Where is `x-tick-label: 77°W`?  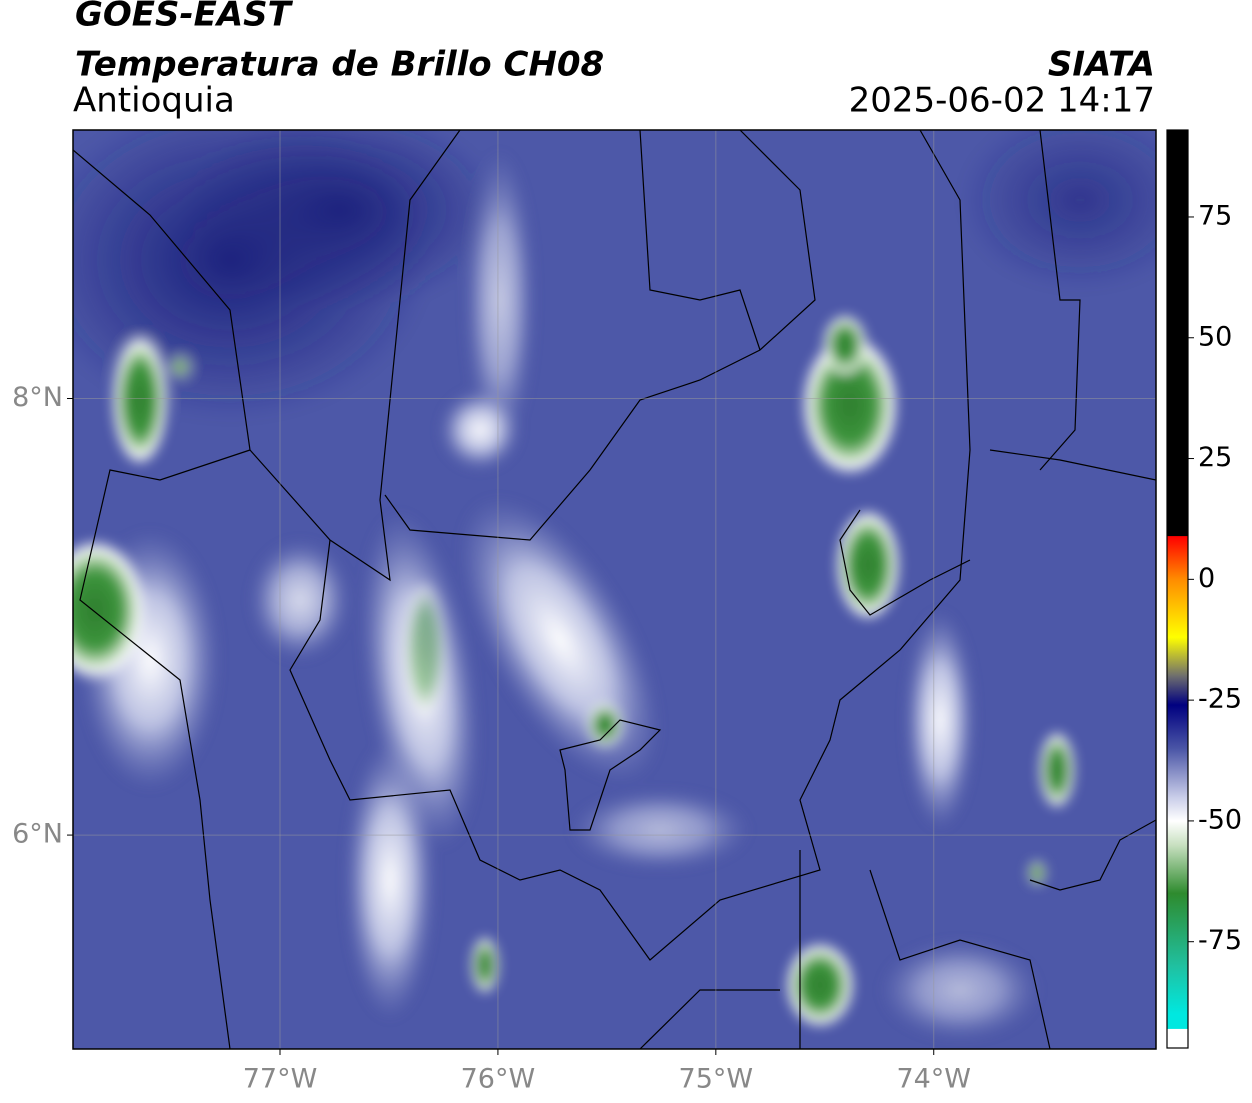 x-tick-label: 77°W is located at coordinates (280, 1079).